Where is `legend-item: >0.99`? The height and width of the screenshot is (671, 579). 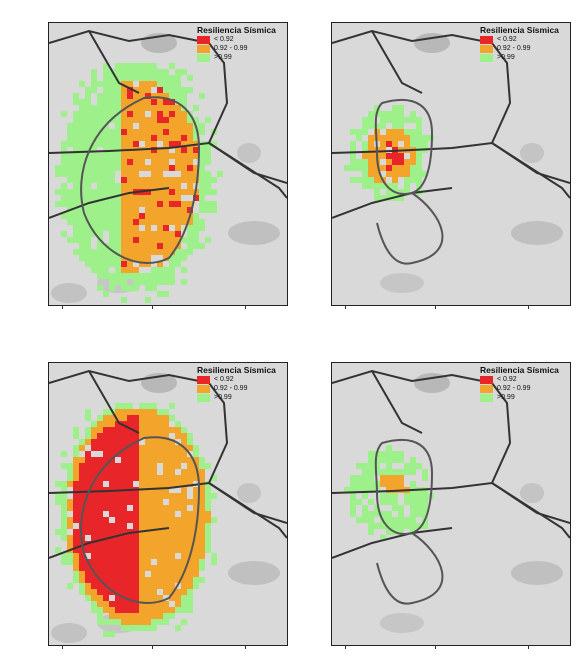 legend-item: >0.99 is located at coordinates (241, 57).